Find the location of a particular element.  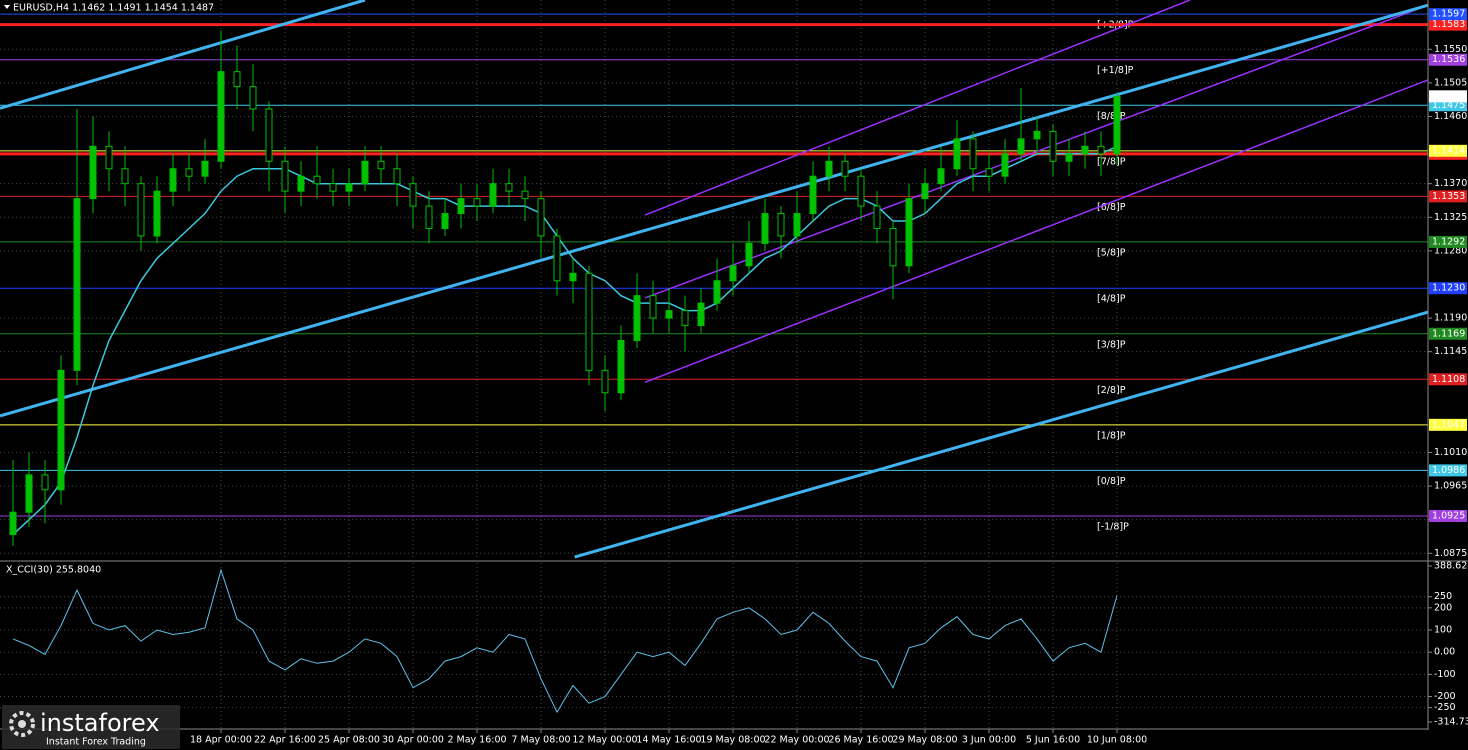

channel-line is located at coordinates (917, 108).